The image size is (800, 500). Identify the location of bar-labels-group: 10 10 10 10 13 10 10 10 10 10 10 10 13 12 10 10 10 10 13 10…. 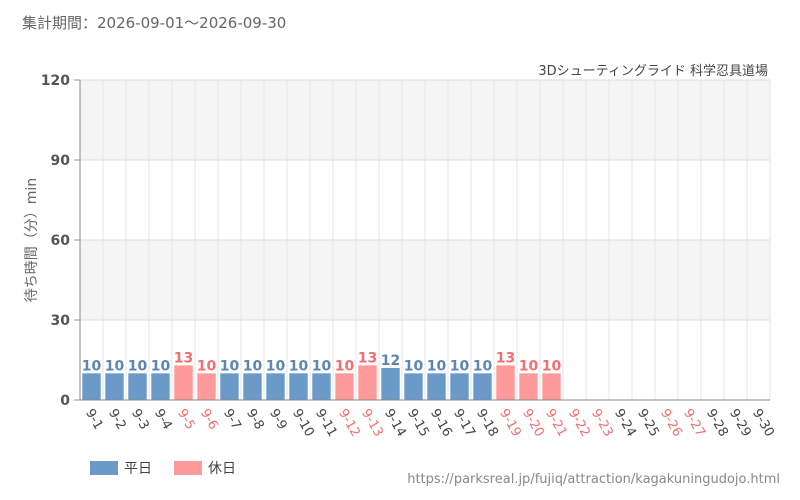
(322, 362).